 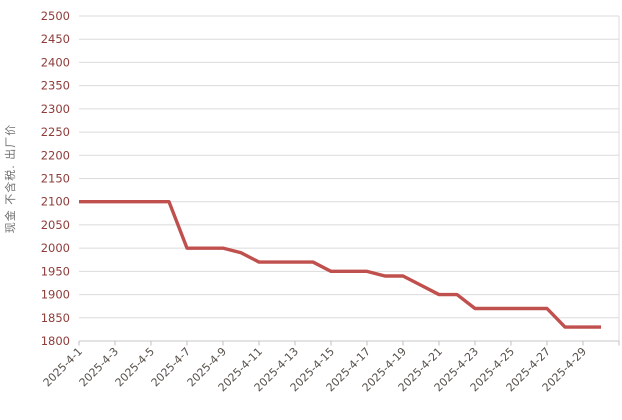 What do you see at coordinates (55, 248) in the screenshot?
I see `y-tick-label: 2000` at bounding box center [55, 248].